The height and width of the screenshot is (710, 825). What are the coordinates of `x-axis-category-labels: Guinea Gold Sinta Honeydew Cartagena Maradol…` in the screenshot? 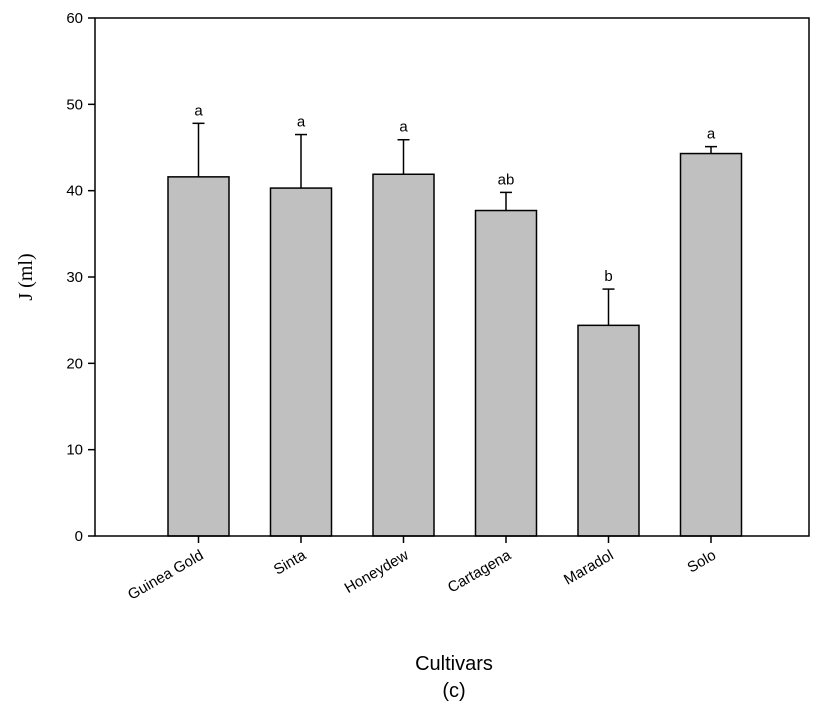 It's located at (422, 570).